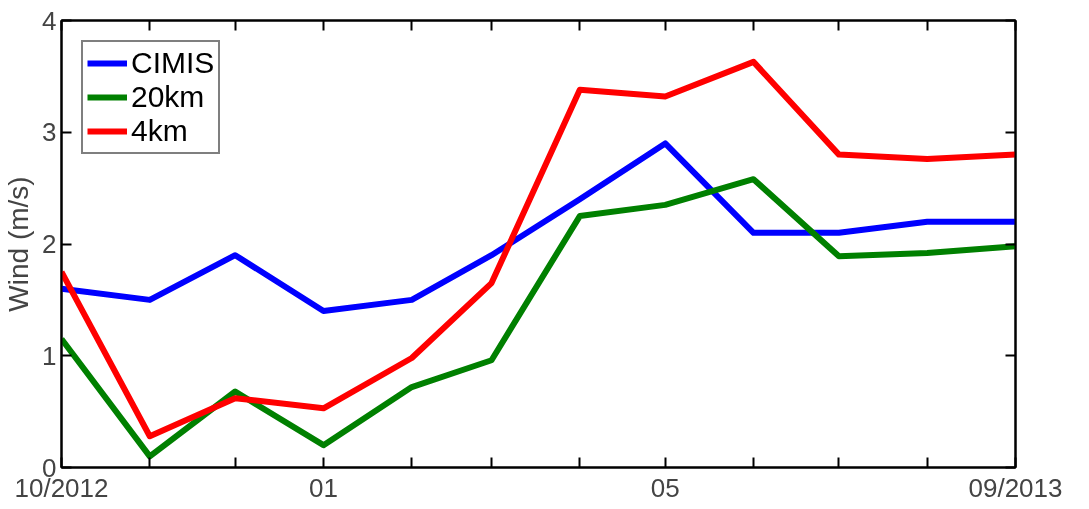 This screenshot has height=509, width=1089. I want to click on y-axis-title: Wind (m/s), so click(19, 244).